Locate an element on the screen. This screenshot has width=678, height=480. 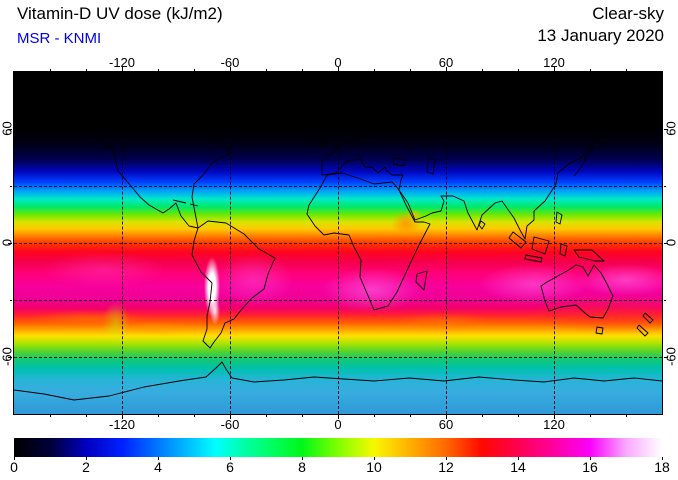
australia-coastline is located at coordinates (577, 291).